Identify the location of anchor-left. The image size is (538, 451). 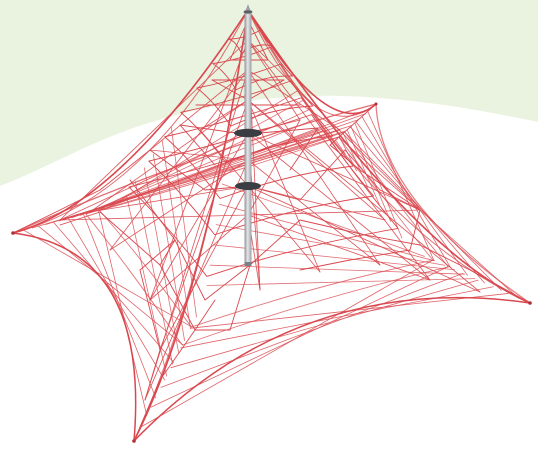
(13, 233).